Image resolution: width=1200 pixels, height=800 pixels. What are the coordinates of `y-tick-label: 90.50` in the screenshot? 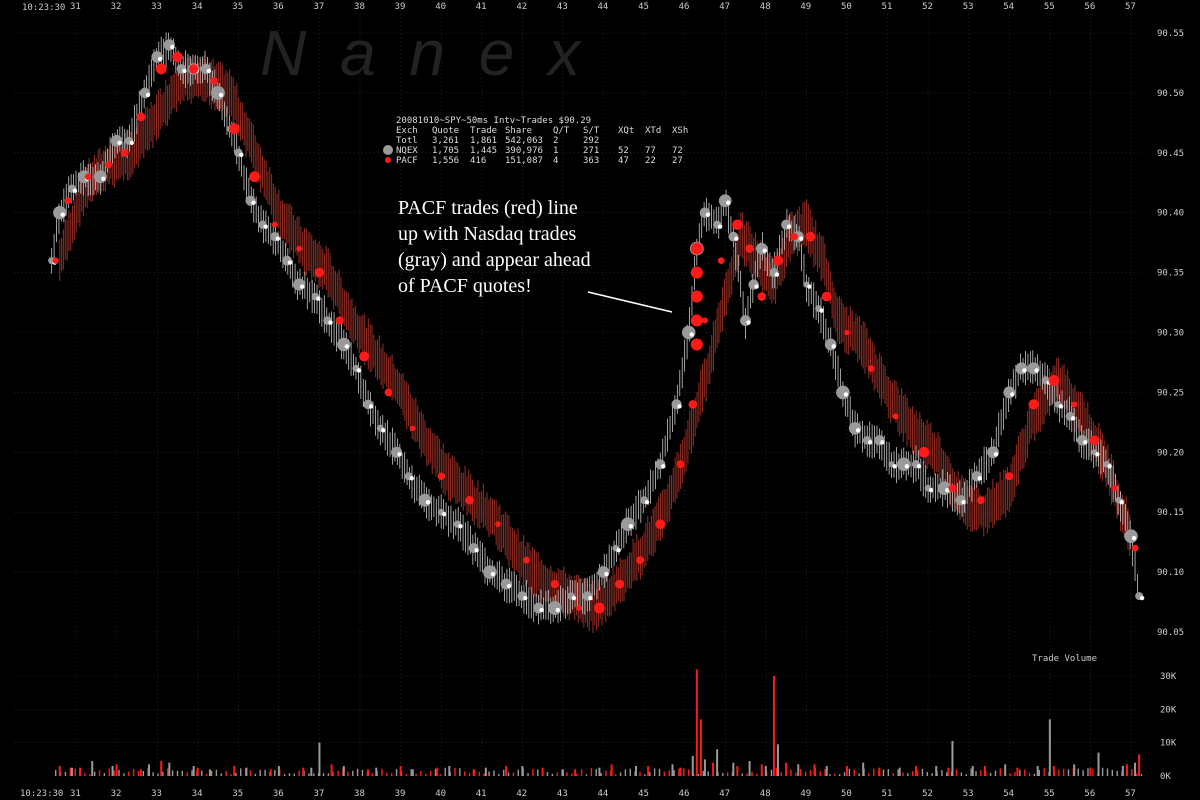 It's located at (1170, 94).